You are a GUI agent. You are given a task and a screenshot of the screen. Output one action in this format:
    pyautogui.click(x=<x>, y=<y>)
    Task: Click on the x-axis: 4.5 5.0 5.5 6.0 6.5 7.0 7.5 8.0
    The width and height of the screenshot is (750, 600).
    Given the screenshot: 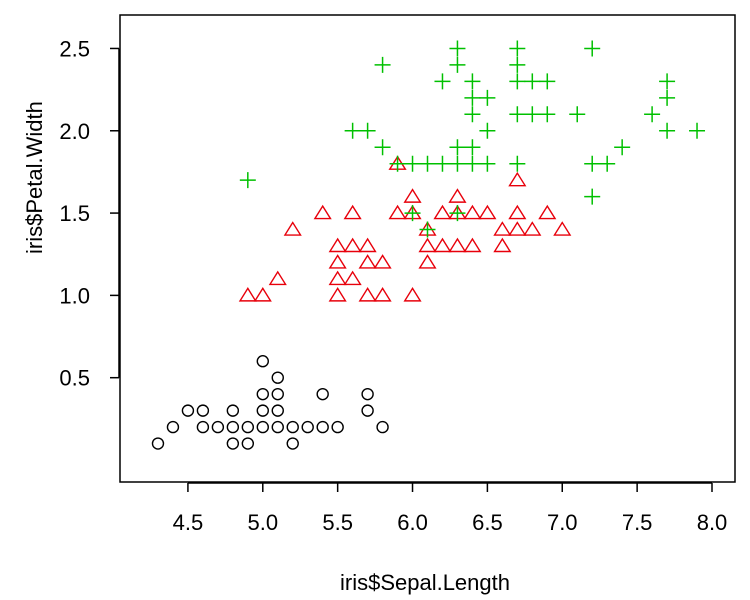 What is the action you would take?
    pyautogui.click(x=450, y=508)
    